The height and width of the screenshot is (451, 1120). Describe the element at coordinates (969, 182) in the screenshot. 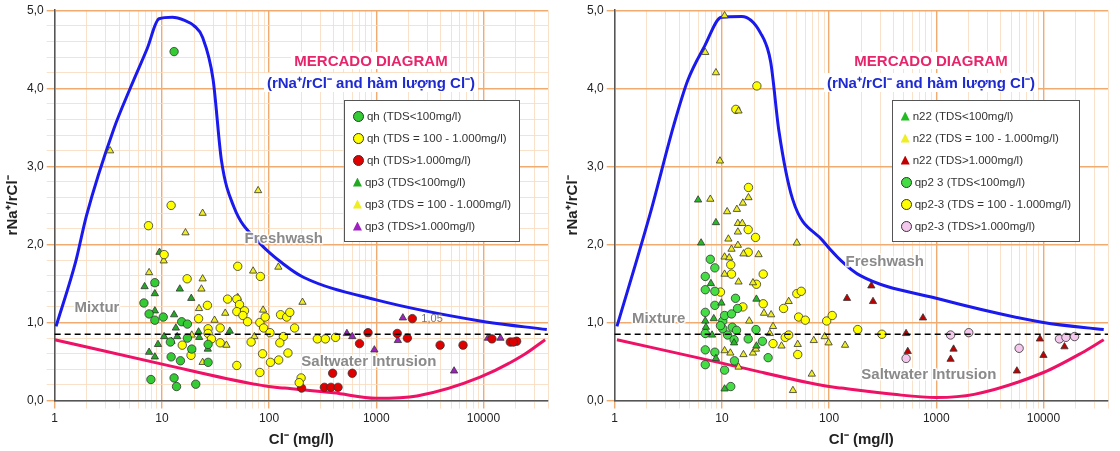

I see `legend-label: qp2 3 (TDS<100mg/l)` at that location.